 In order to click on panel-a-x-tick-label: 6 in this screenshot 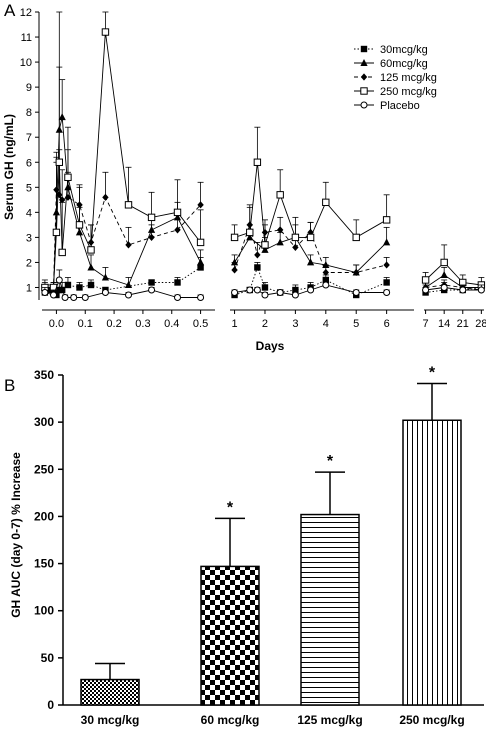, I will do `click(387, 324)`.